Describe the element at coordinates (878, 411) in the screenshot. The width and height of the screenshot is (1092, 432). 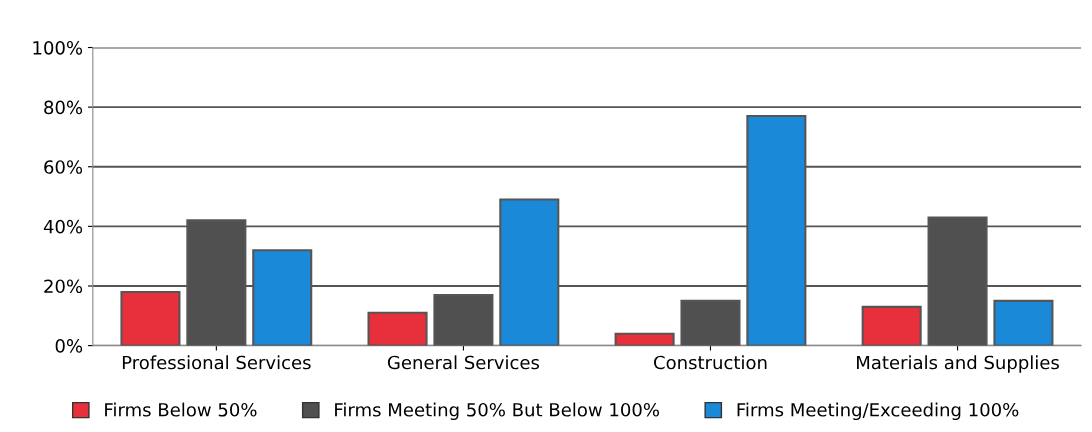
I see `legend-label: Firms Meeting/Exceeding 100%` at that location.